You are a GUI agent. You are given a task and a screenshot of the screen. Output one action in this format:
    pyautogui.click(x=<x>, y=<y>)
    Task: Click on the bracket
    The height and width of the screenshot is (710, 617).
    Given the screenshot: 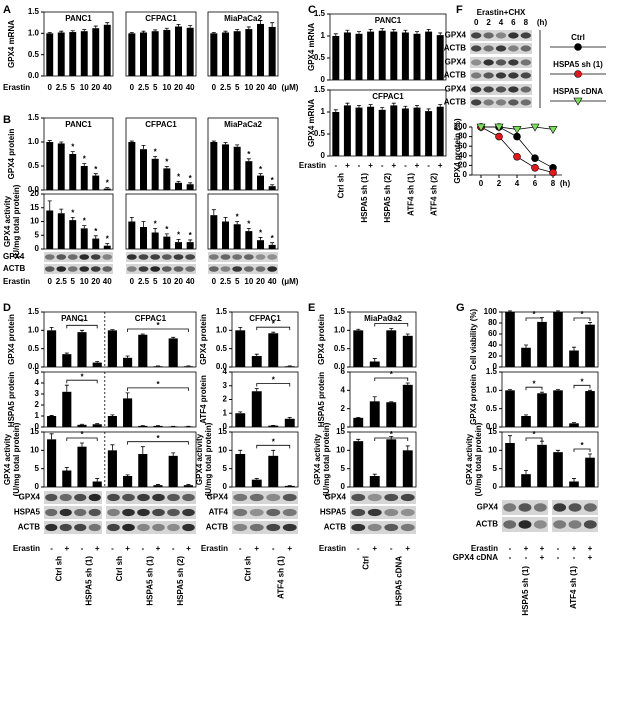 What is the action you would take?
    pyautogui.click(x=158, y=330)
    